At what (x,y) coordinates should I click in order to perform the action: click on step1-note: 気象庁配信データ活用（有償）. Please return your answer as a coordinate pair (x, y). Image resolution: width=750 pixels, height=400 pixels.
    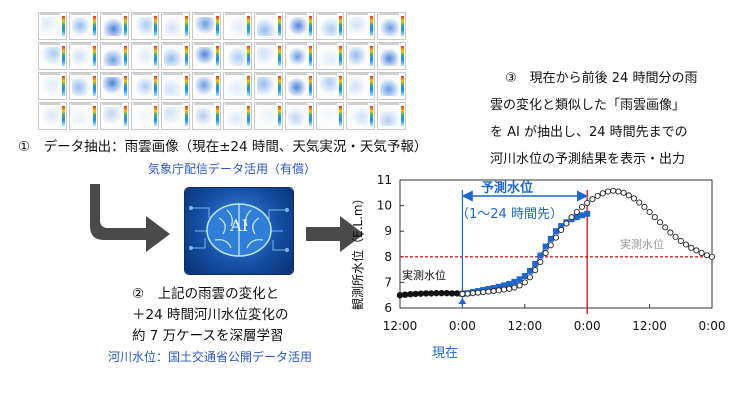
    Looking at the image, I should click on (232, 169).